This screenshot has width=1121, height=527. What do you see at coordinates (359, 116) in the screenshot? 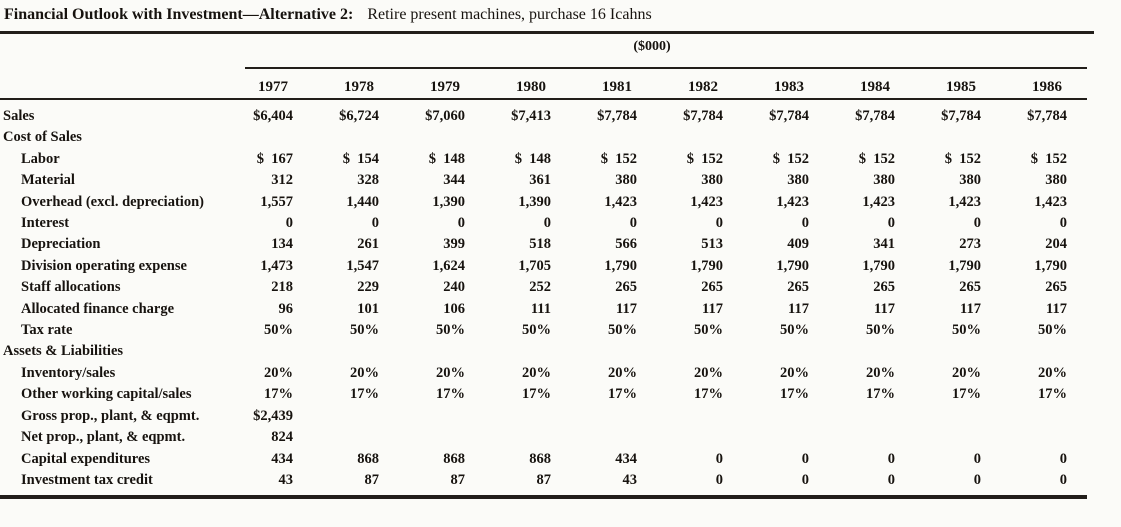
I see `cell-value: $6,724` at bounding box center [359, 116].